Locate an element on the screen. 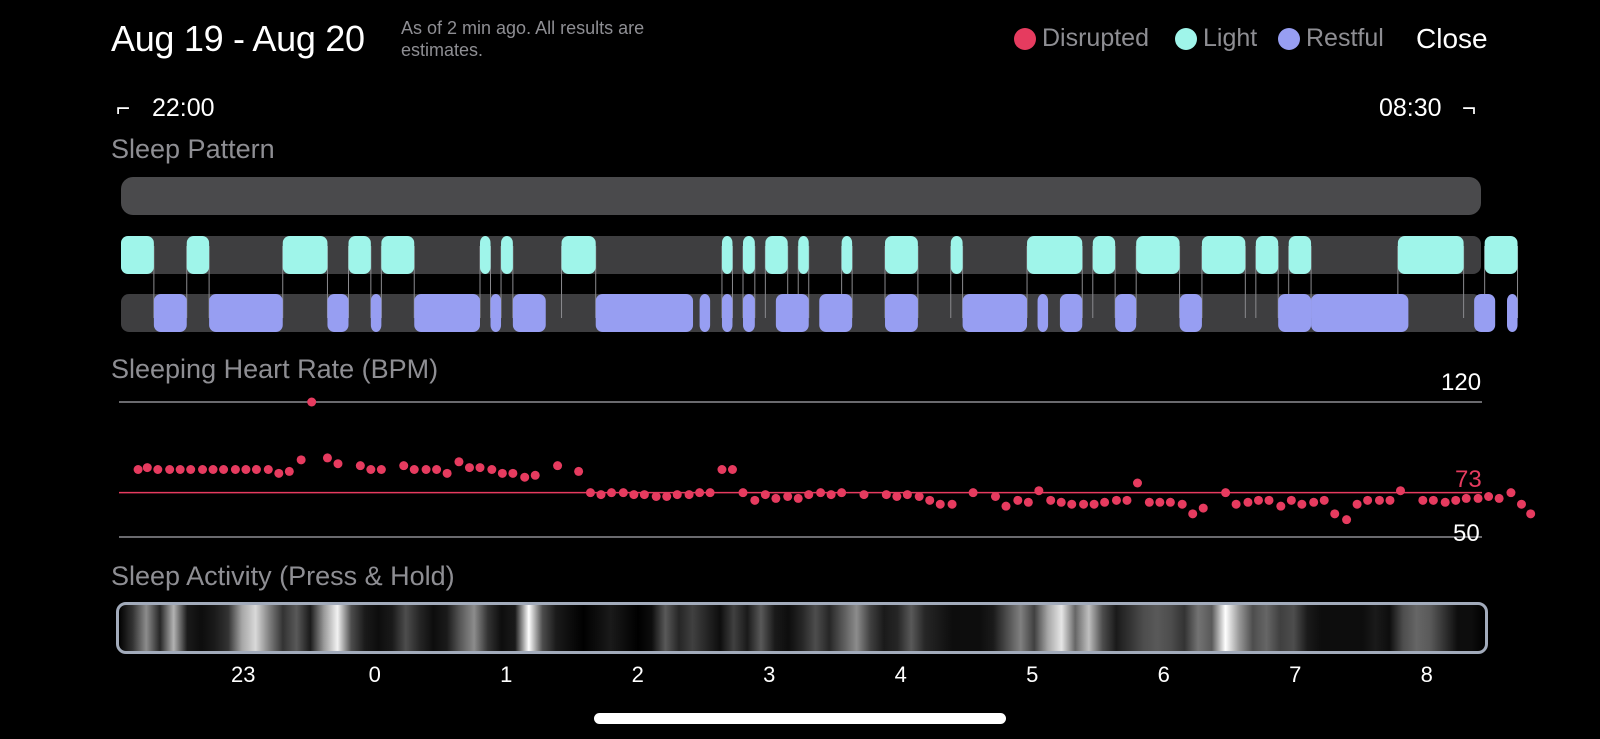 The width and height of the screenshot is (1600, 739). disrupted-dot-icon is located at coordinates (1025, 38).